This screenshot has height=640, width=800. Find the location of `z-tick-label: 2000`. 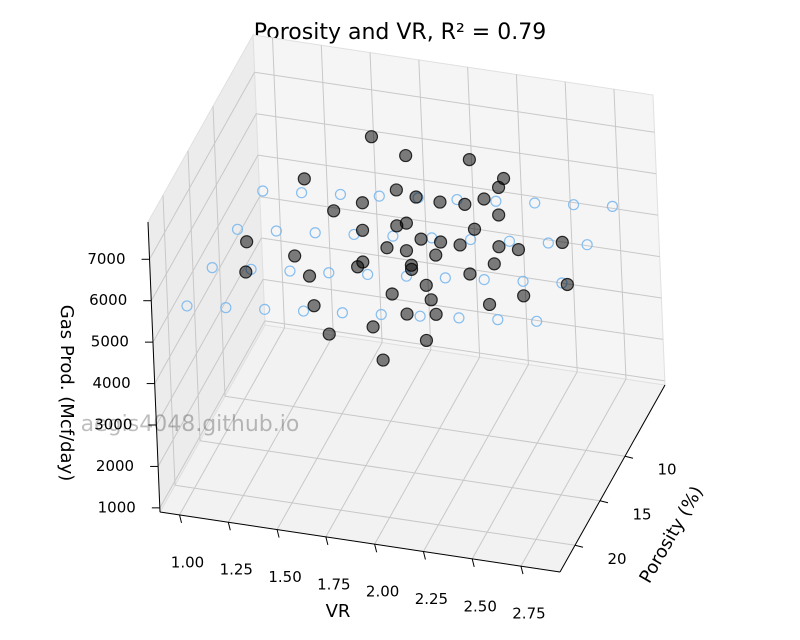

z-tick-label: 2000 is located at coordinates (115, 466).